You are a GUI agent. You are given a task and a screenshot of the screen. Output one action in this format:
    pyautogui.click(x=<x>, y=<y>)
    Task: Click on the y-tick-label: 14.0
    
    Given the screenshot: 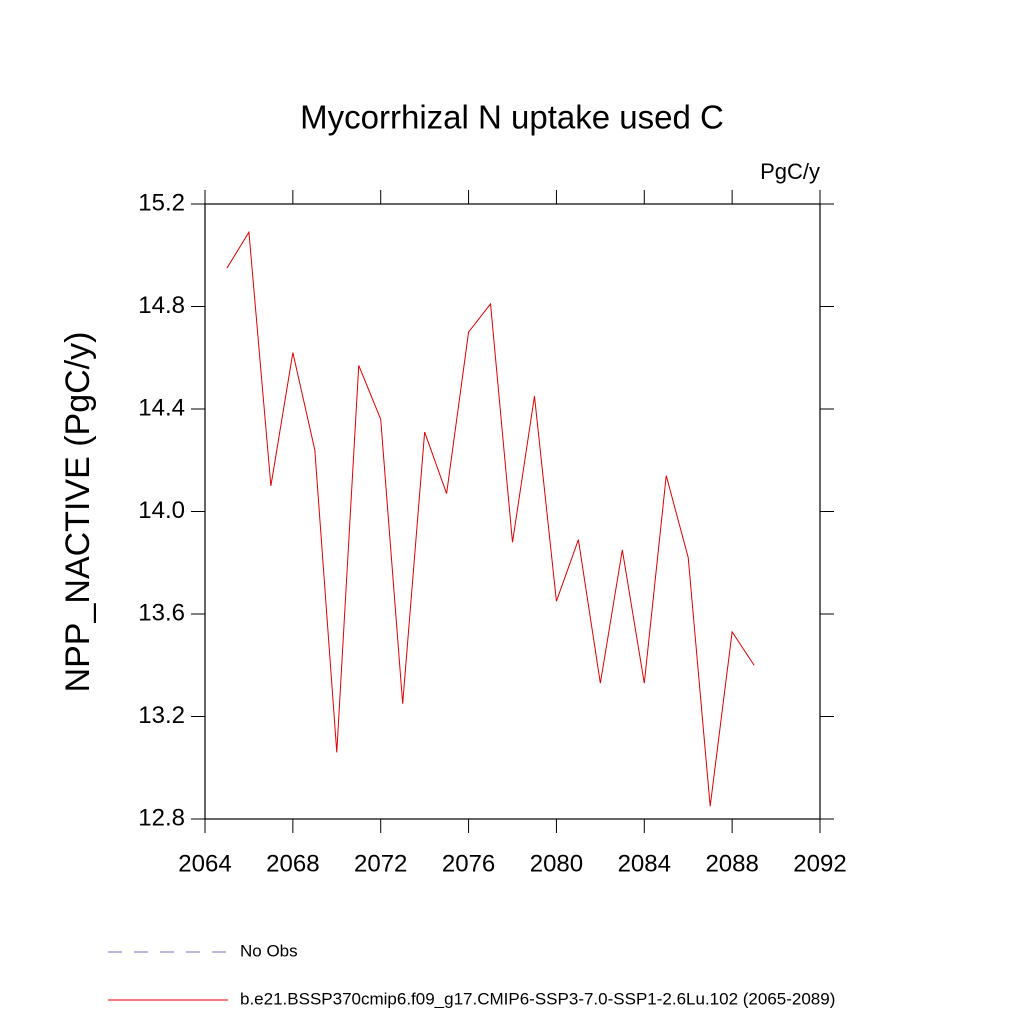 What is the action you would take?
    pyautogui.click(x=161, y=510)
    